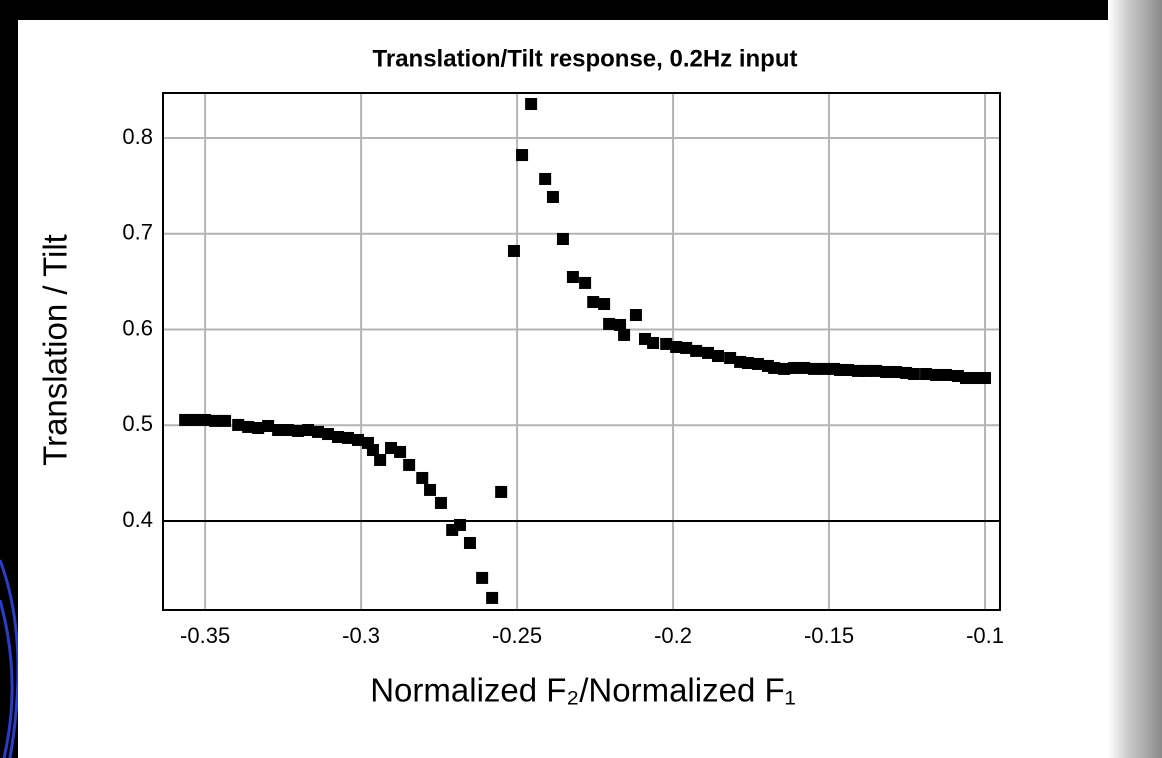 The height and width of the screenshot is (758, 1162). What do you see at coordinates (137, 232) in the screenshot?
I see `y-tick-label: 0.7` at bounding box center [137, 232].